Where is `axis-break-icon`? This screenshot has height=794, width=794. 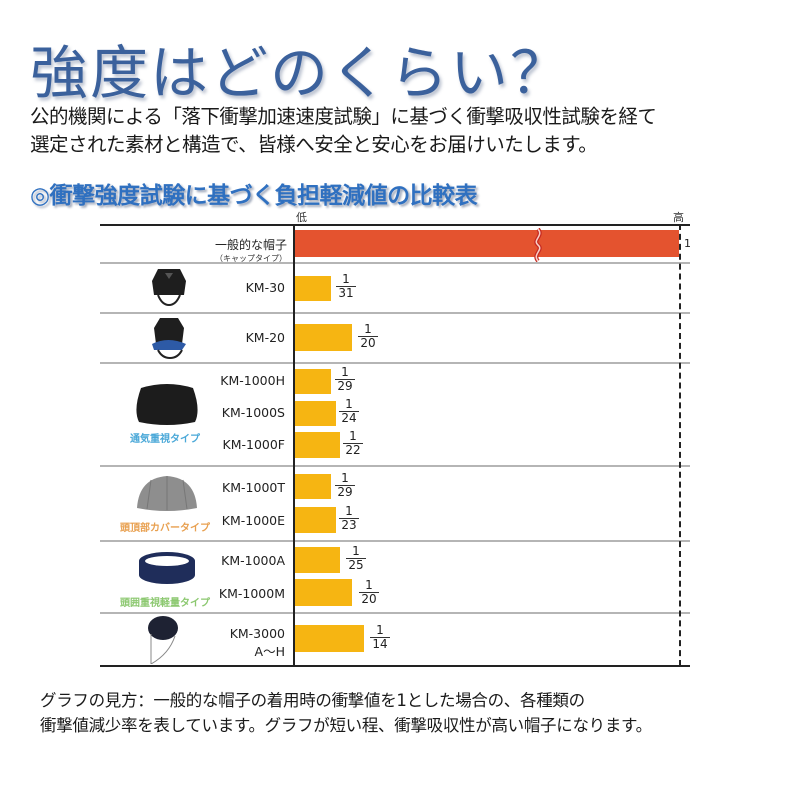
axis-break-icon is located at coordinates (538, 245).